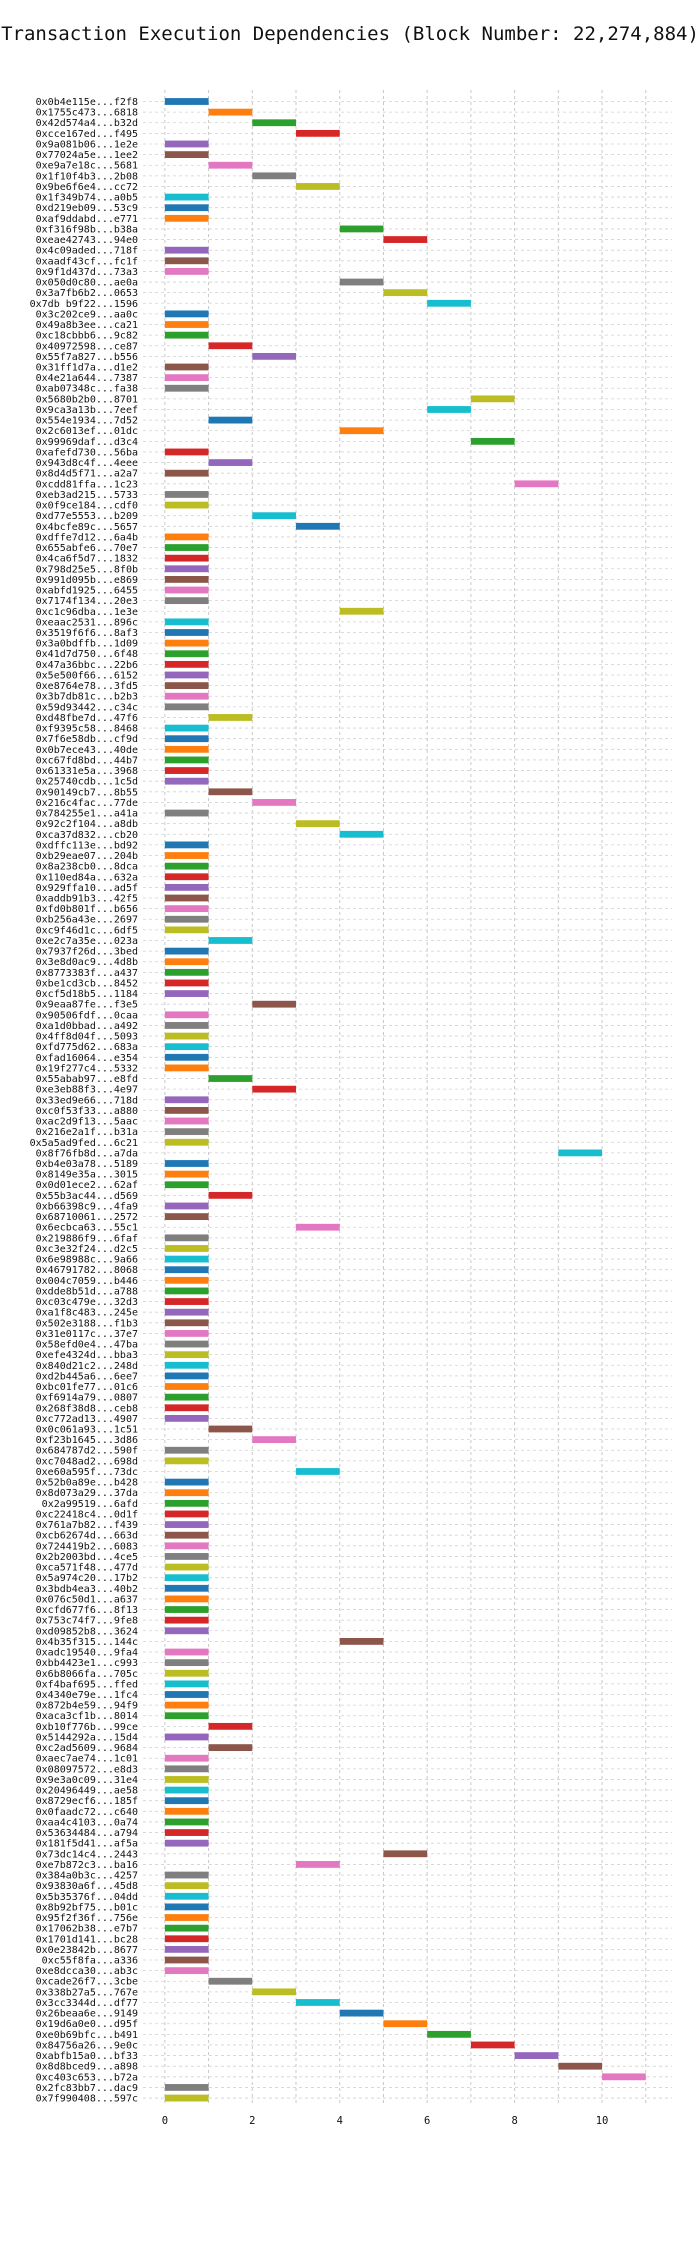 The image size is (700, 2268). I want to click on transaction-label: 0x9be6f6e4...cc72, so click(87, 187).